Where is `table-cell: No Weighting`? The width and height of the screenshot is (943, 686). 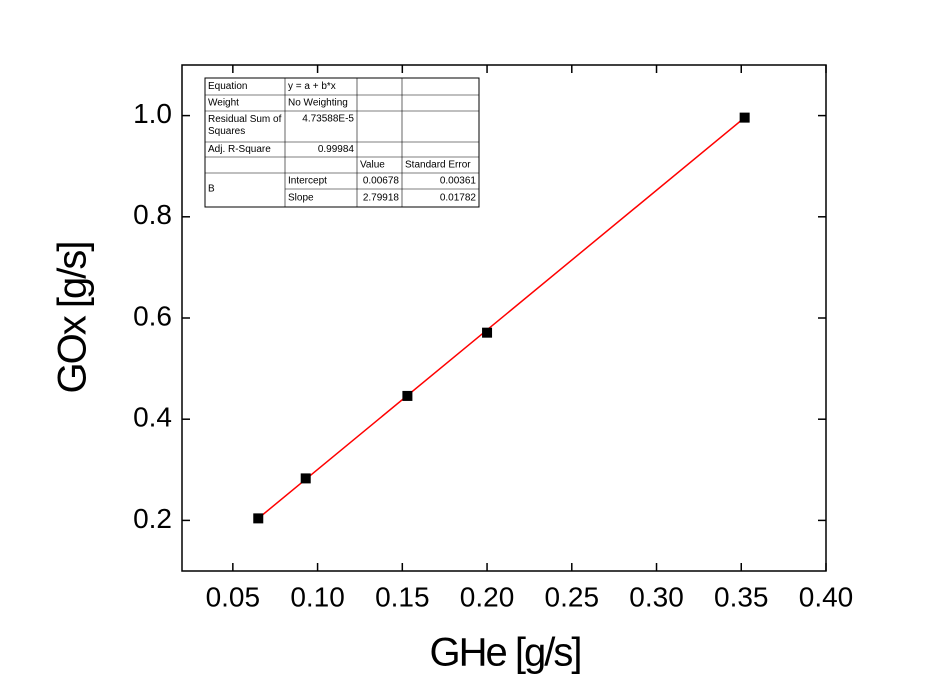
table-cell: No Weighting is located at coordinates (318, 103).